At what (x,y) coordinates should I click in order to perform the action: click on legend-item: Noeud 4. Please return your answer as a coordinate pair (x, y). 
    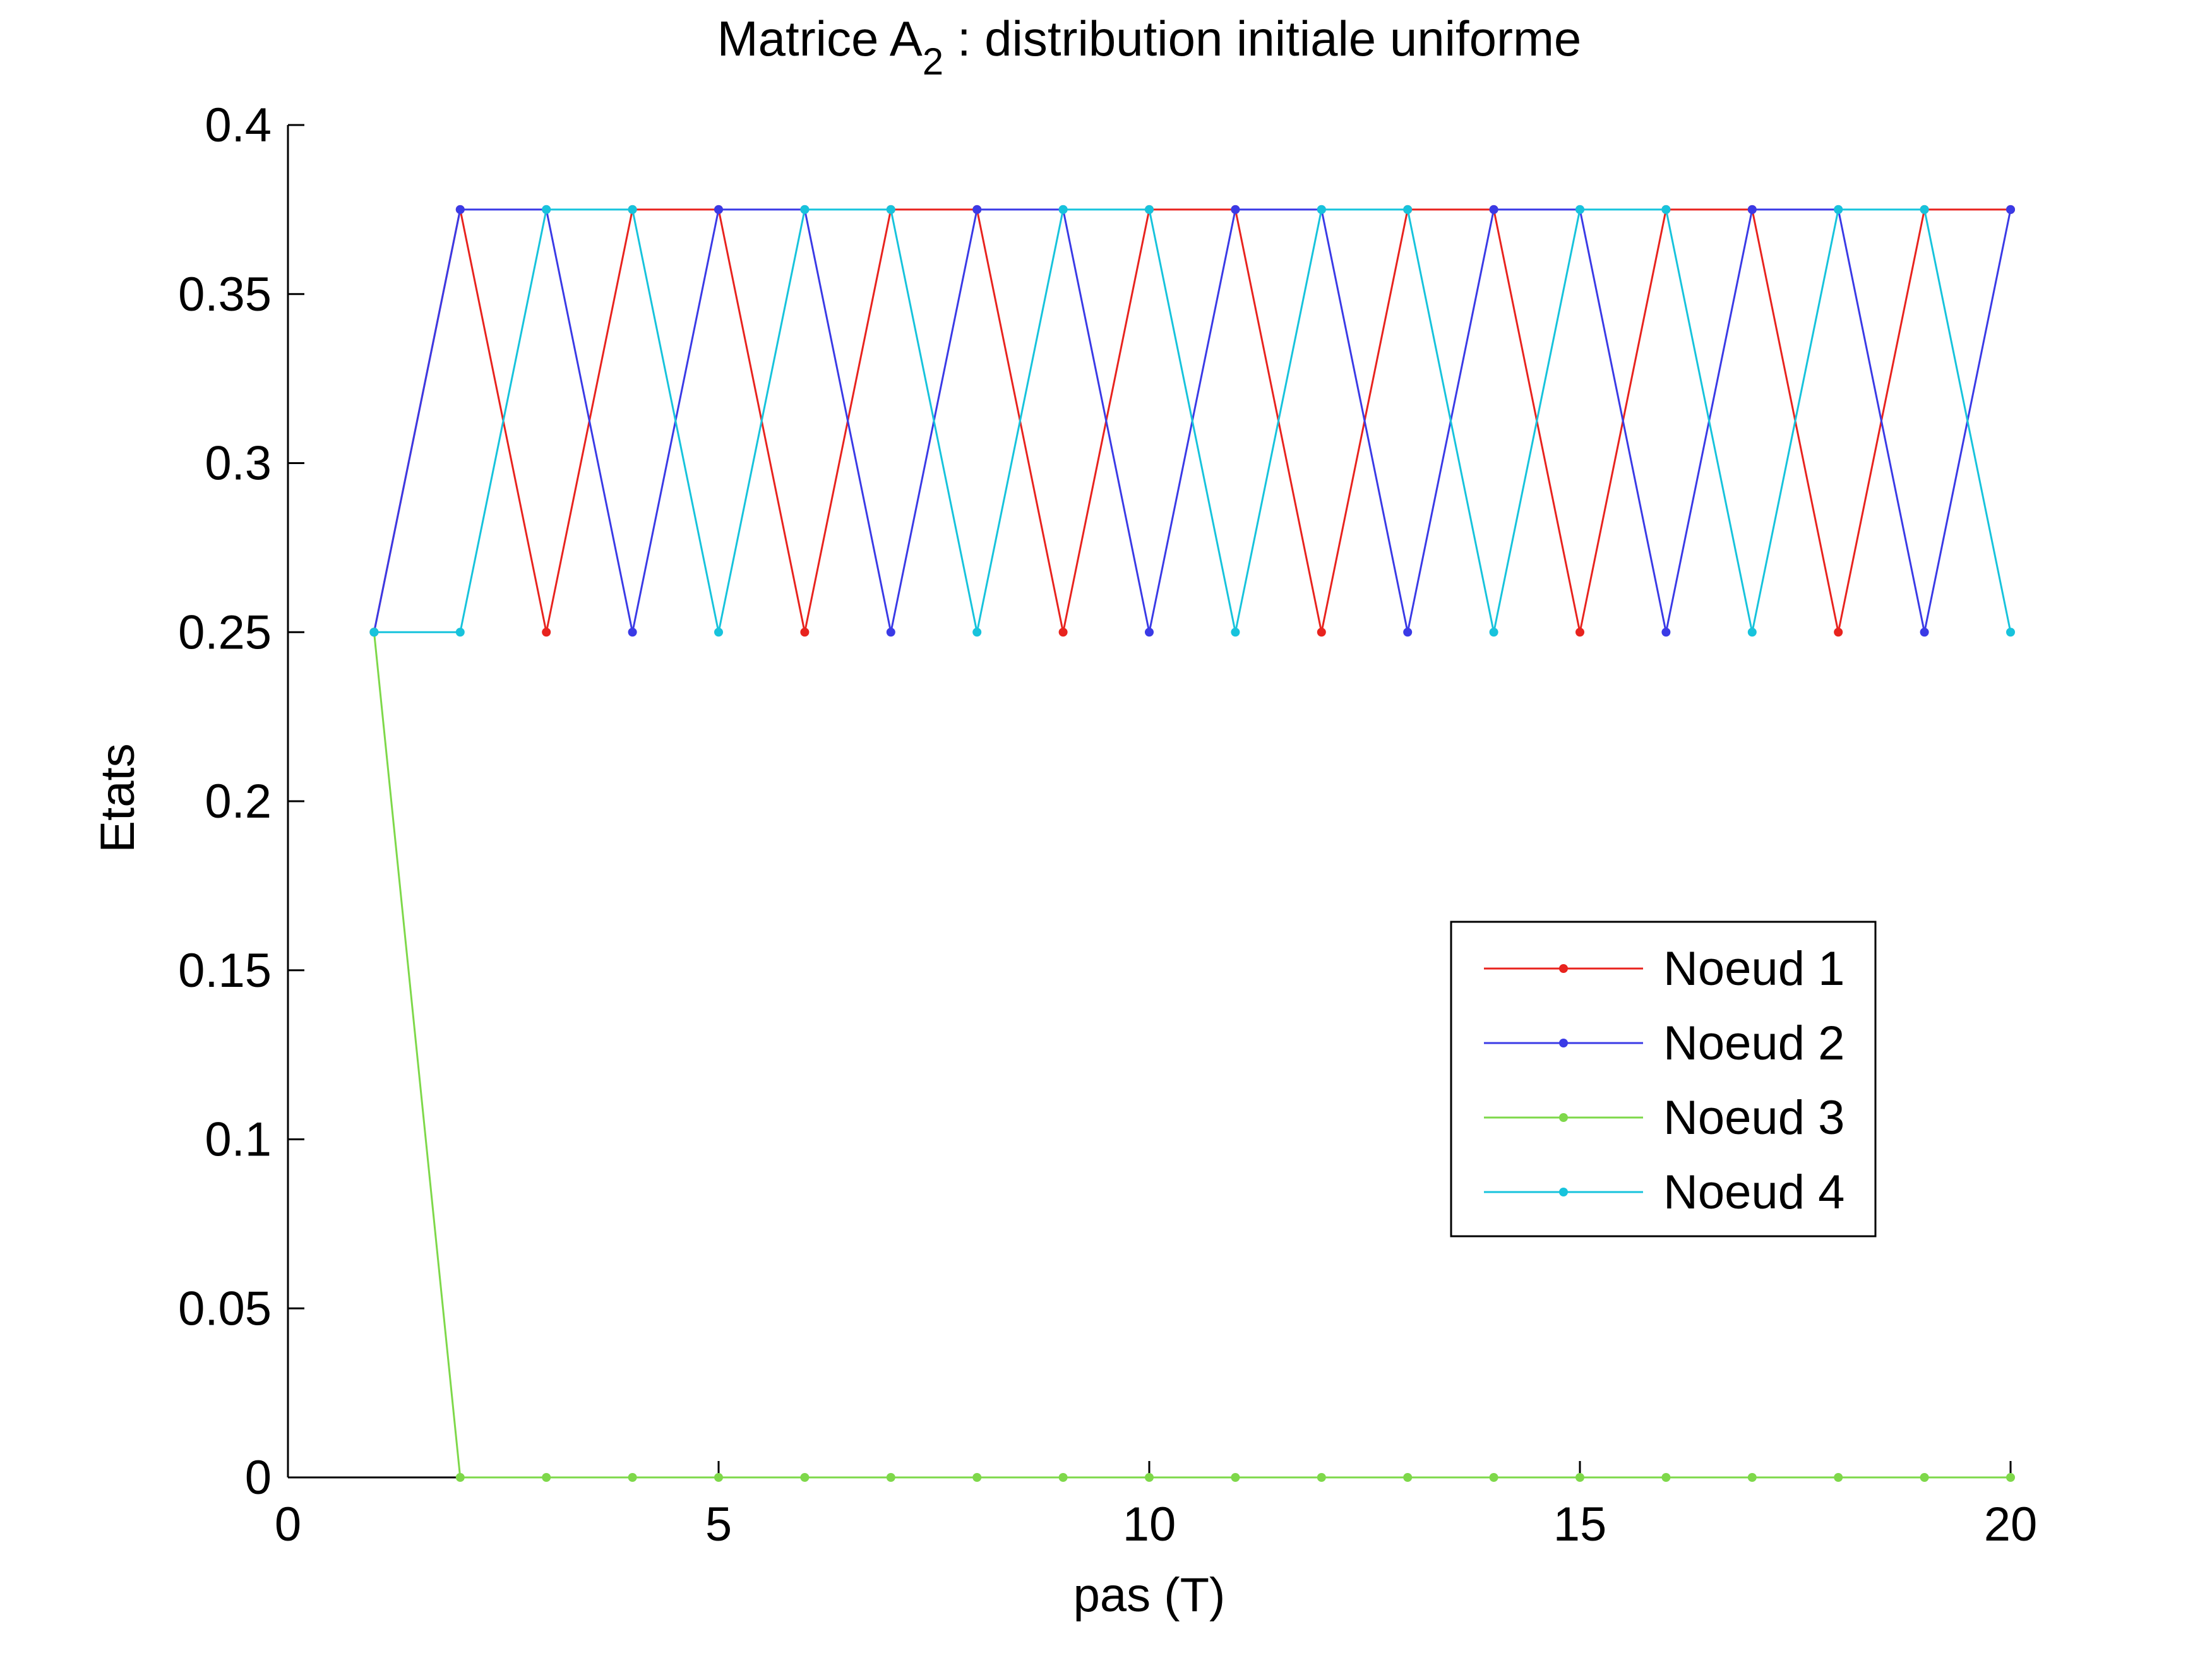
    Looking at the image, I should click on (1664, 1192).